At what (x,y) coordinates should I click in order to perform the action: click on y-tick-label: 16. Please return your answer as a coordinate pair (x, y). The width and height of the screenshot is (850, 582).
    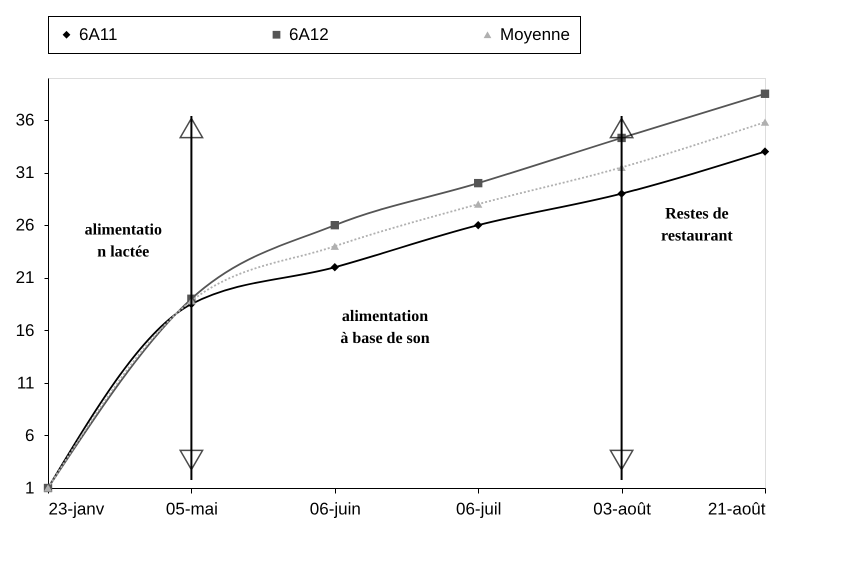
    Looking at the image, I should click on (25, 330).